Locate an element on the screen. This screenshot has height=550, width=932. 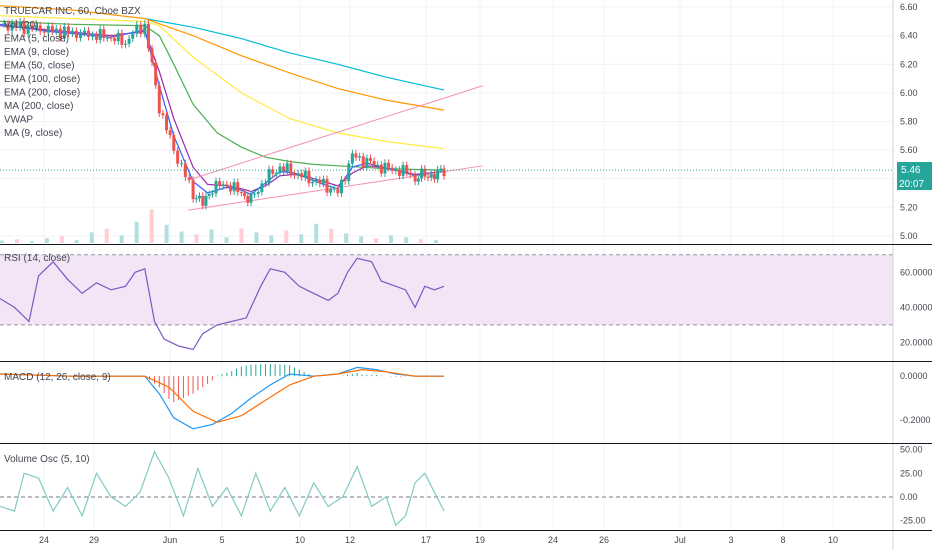
rsi-band is located at coordinates (446, 289).